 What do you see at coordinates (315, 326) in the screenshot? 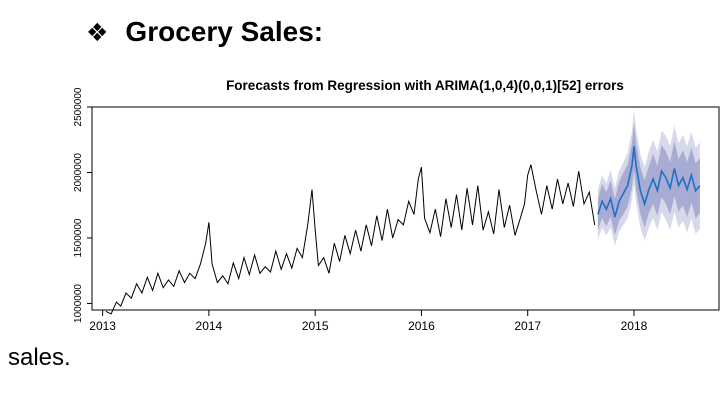
I see `x-tick-label: 2015` at bounding box center [315, 326].